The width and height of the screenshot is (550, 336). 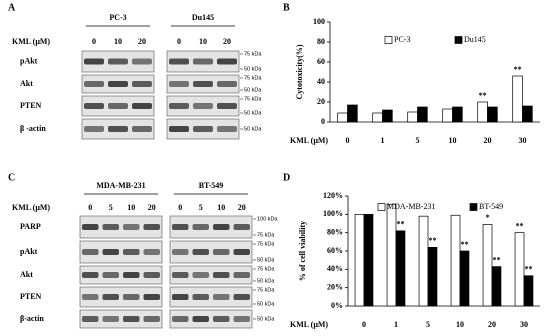 What do you see at coordinates (335, 231) in the screenshot?
I see `y-tick-label: 80%` at bounding box center [335, 231].